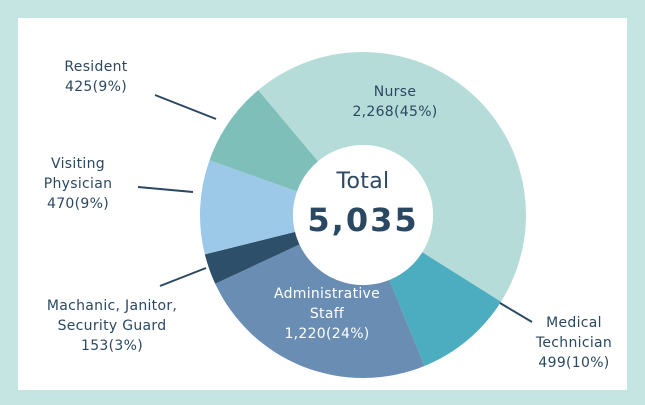  What do you see at coordinates (78, 184) in the screenshot?
I see `category-label: Physician` at bounding box center [78, 184].